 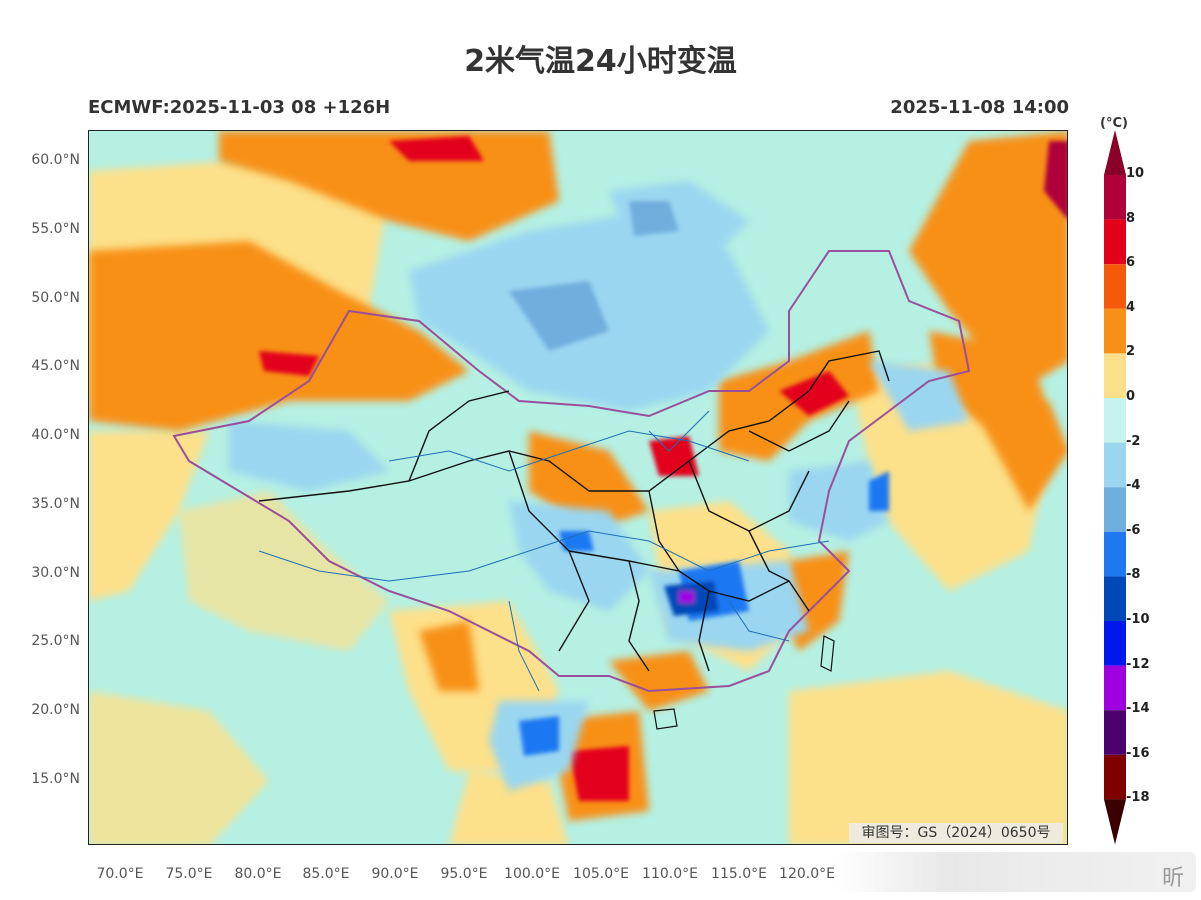 What do you see at coordinates (326, 874) in the screenshot?
I see `lon-label: 85.0°E` at bounding box center [326, 874].